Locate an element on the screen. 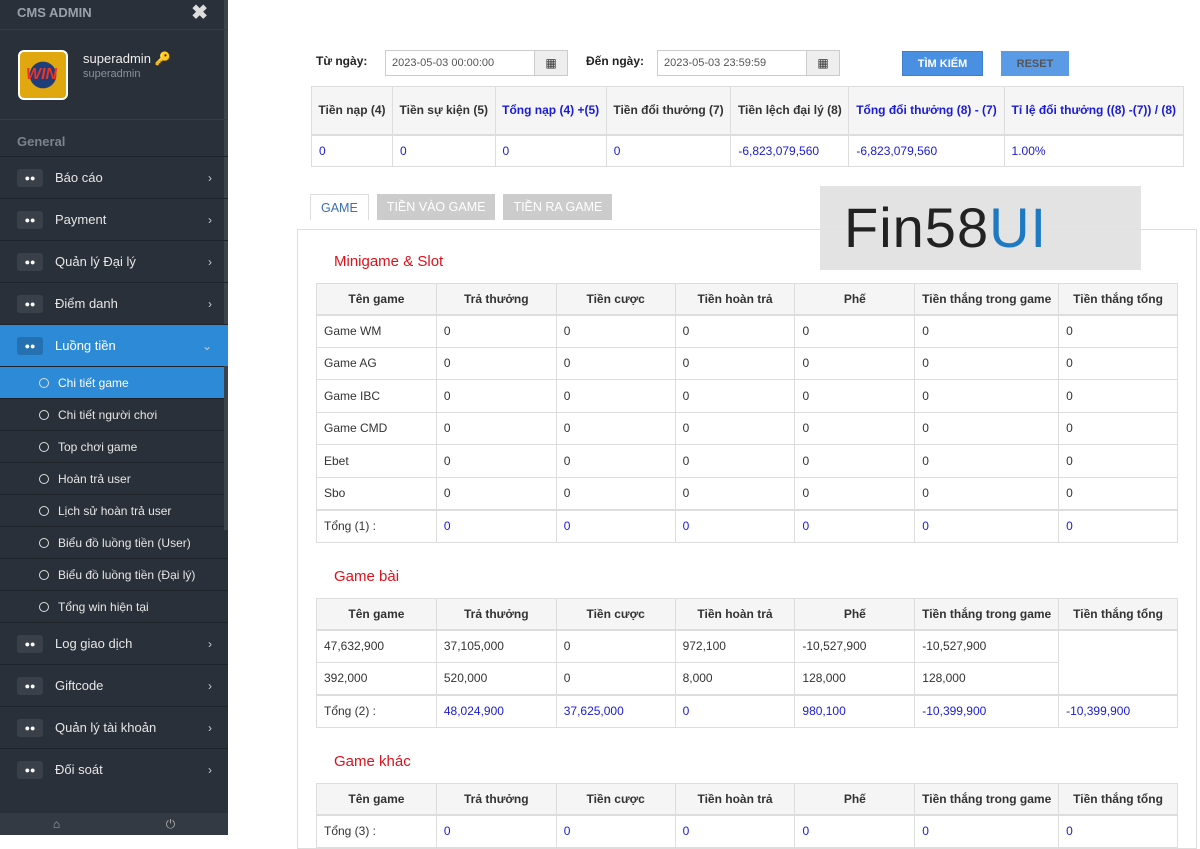 The image size is (1200, 849). sidebar-item: ●● Payment › is located at coordinates (114, 219).